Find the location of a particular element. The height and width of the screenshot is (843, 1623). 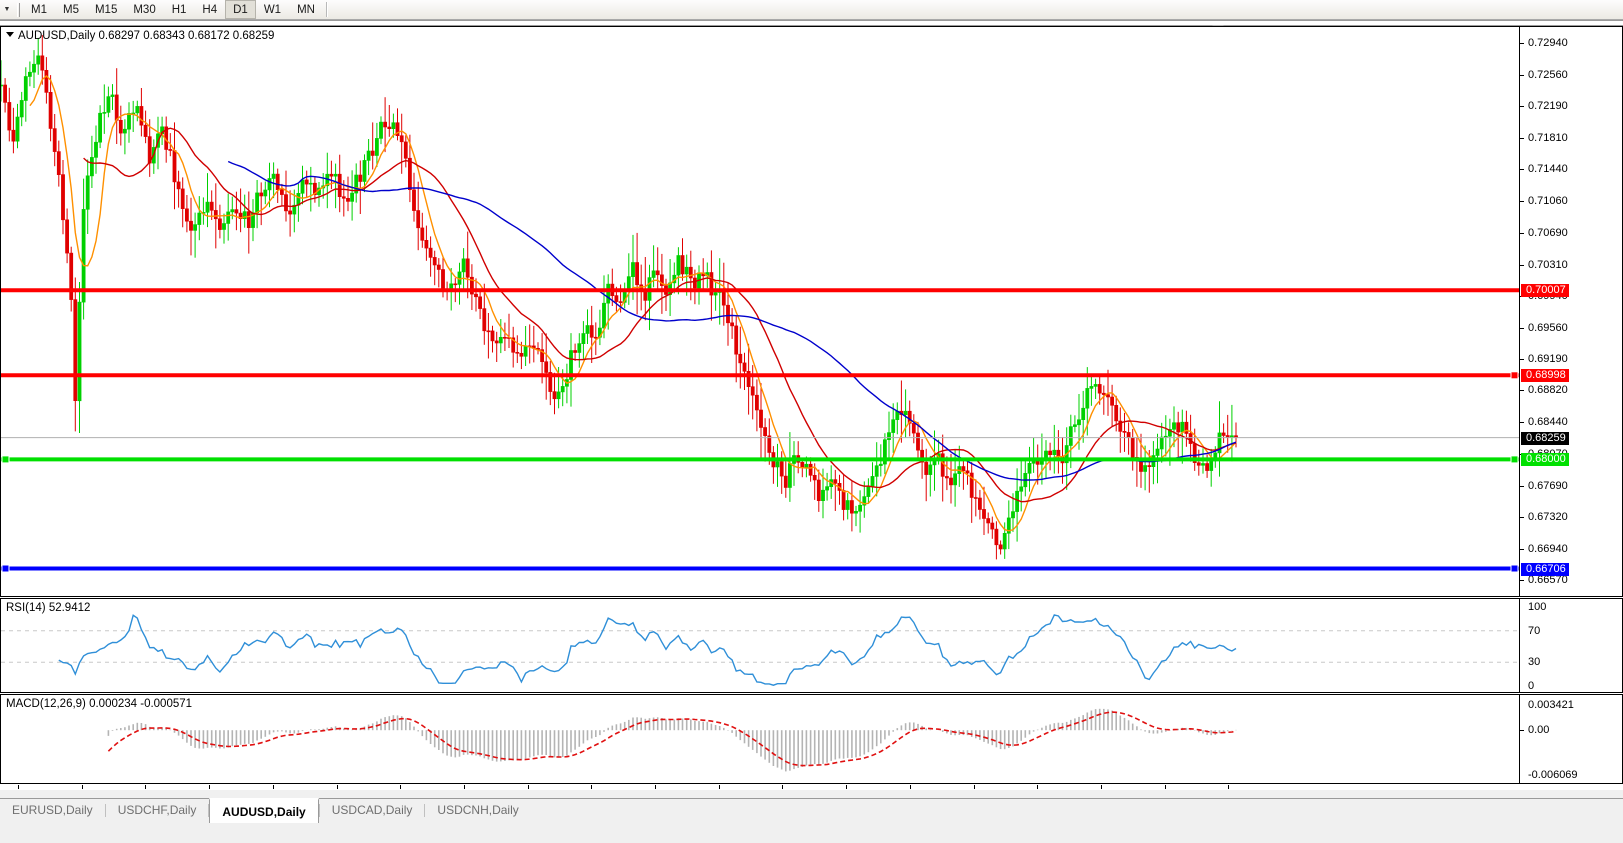

price-axis-tick: 0.67690 is located at coordinates (1571, 486).